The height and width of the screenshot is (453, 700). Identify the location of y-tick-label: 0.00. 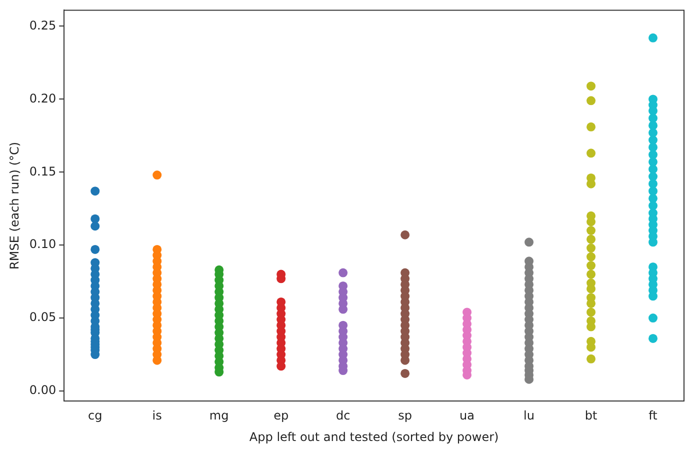
(42, 390).